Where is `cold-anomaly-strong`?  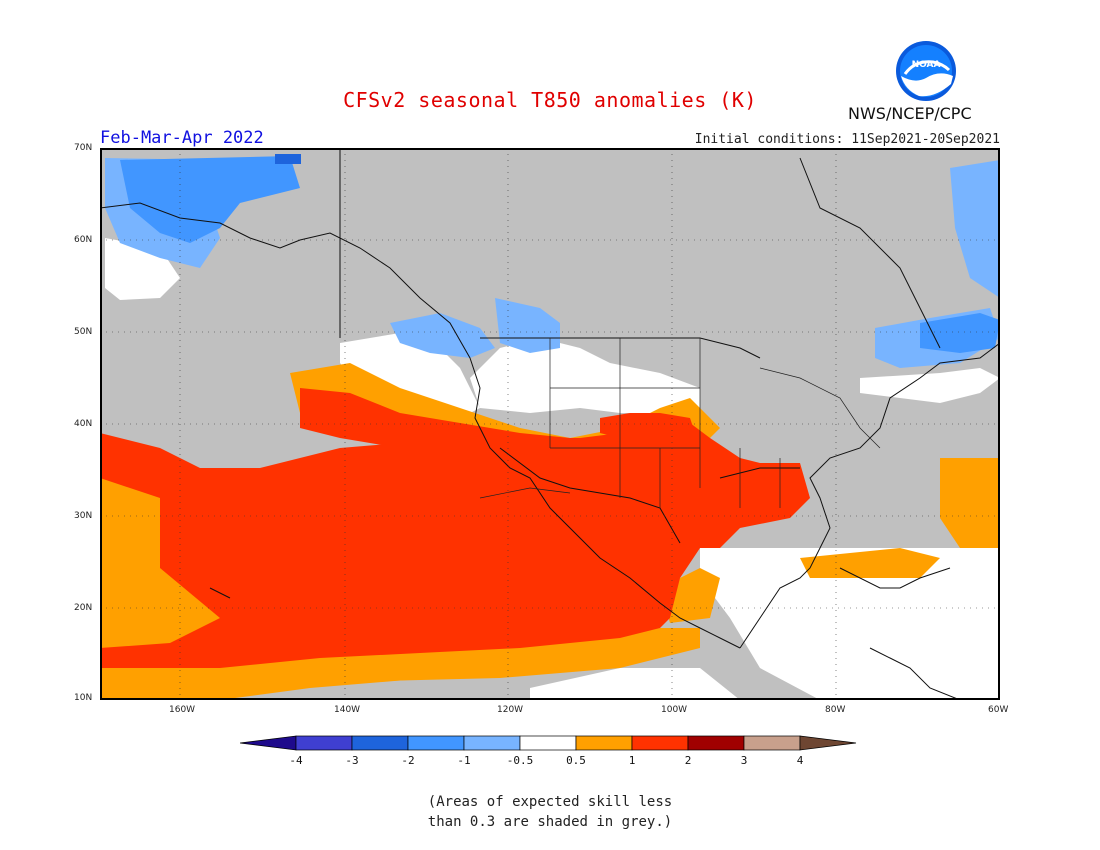 cold-anomaly-strong is located at coordinates (288, 159).